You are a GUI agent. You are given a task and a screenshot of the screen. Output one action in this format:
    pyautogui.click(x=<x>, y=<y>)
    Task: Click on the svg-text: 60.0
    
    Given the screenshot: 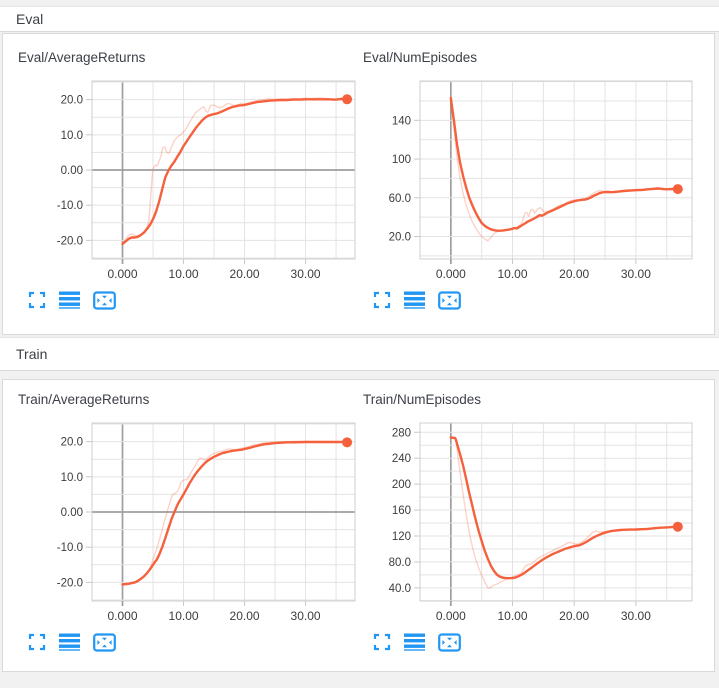 What is the action you would take?
    pyautogui.click(x=400, y=199)
    